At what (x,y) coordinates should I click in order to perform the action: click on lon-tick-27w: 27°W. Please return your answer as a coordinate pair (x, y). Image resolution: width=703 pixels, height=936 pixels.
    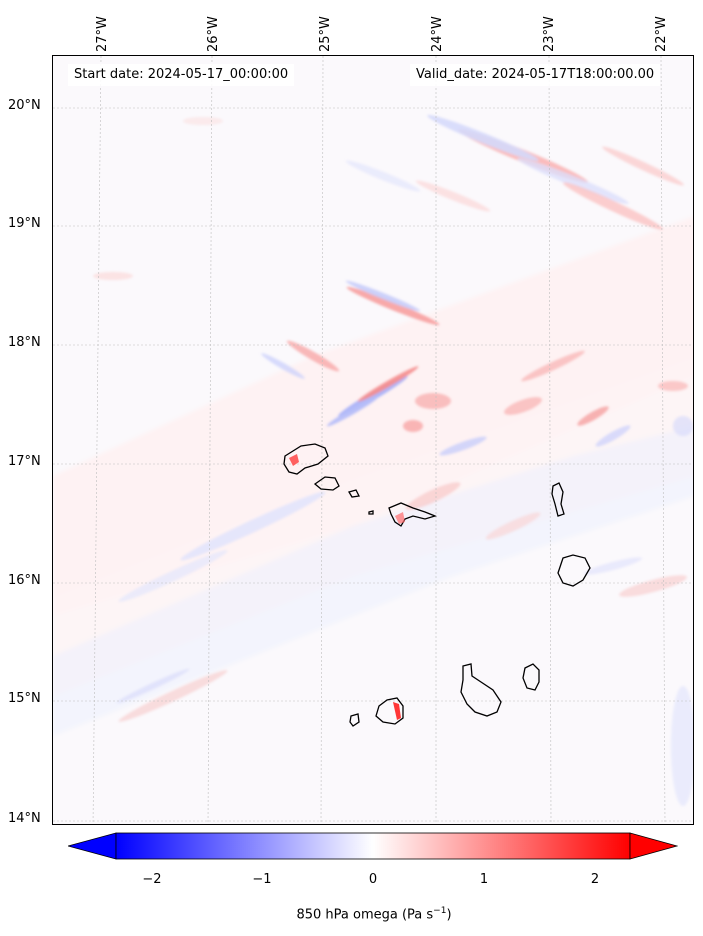
    Looking at the image, I should click on (102, 34).